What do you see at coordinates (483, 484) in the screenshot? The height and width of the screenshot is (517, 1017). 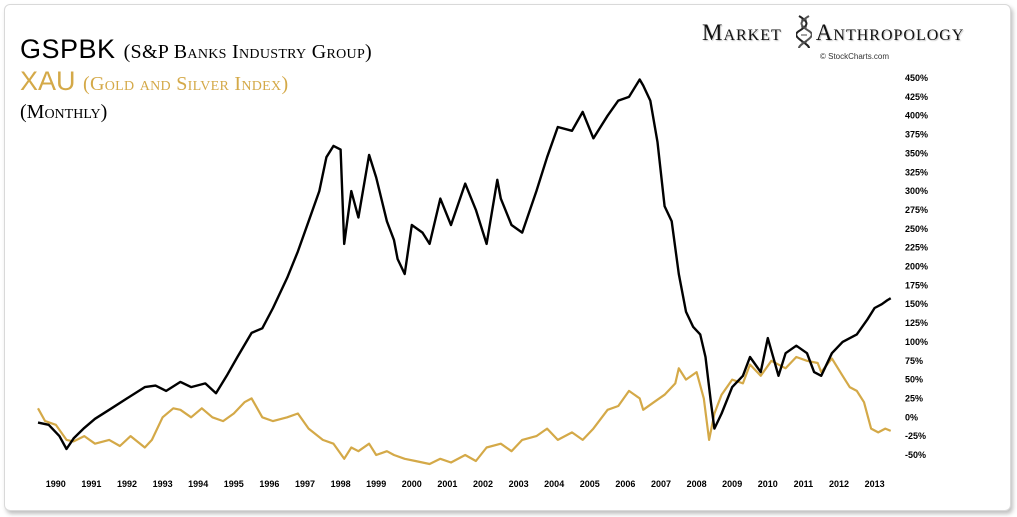 I see `x-tick-label: 2002` at bounding box center [483, 484].